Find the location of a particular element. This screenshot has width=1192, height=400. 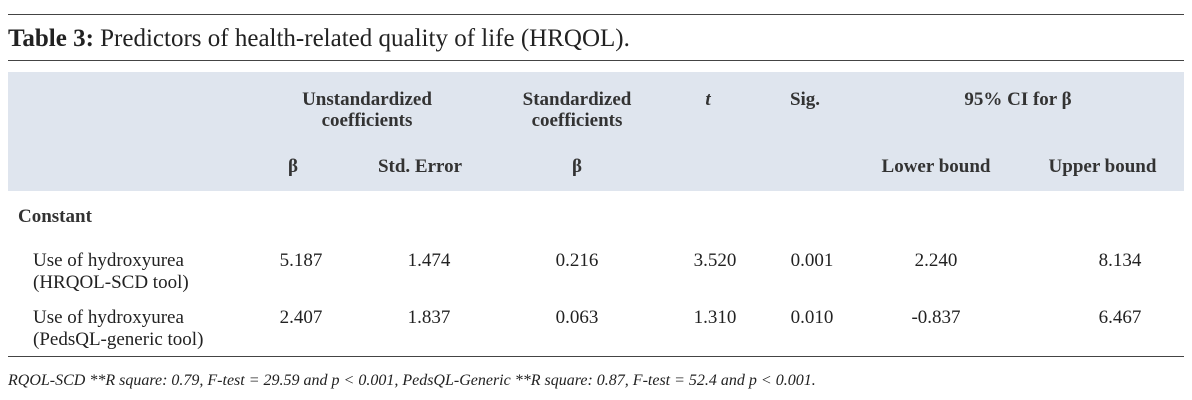

header-cell: Unstandardized coefficients is located at coordinates (367, 110).